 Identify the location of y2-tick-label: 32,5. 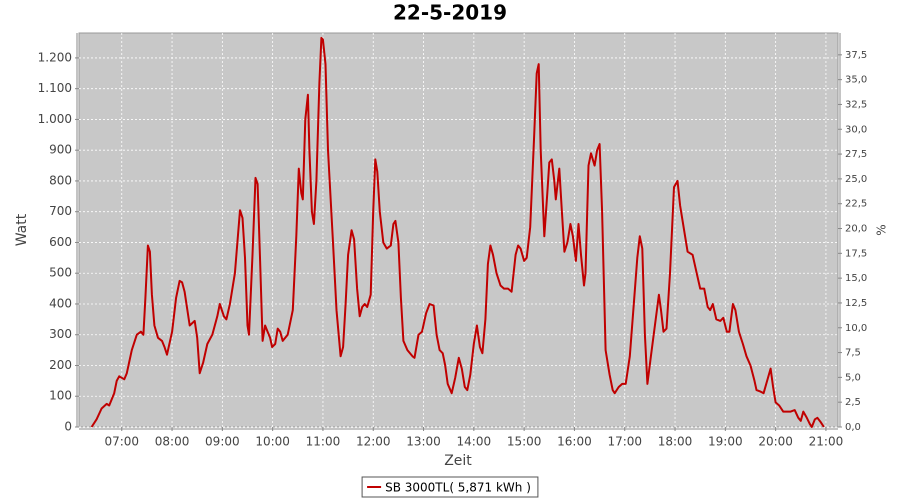
(856, 104).